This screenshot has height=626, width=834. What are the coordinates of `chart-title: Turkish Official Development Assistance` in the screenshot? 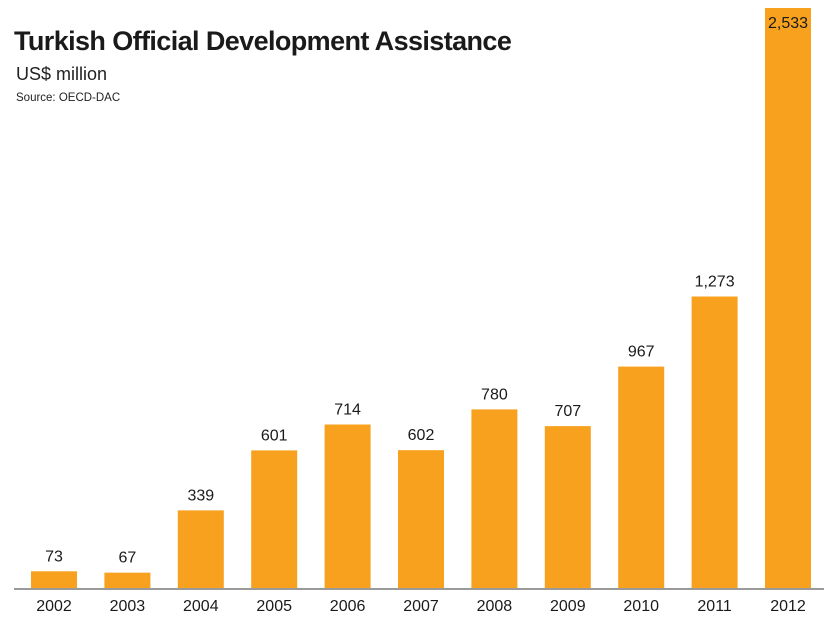 It's located at (263, 41).